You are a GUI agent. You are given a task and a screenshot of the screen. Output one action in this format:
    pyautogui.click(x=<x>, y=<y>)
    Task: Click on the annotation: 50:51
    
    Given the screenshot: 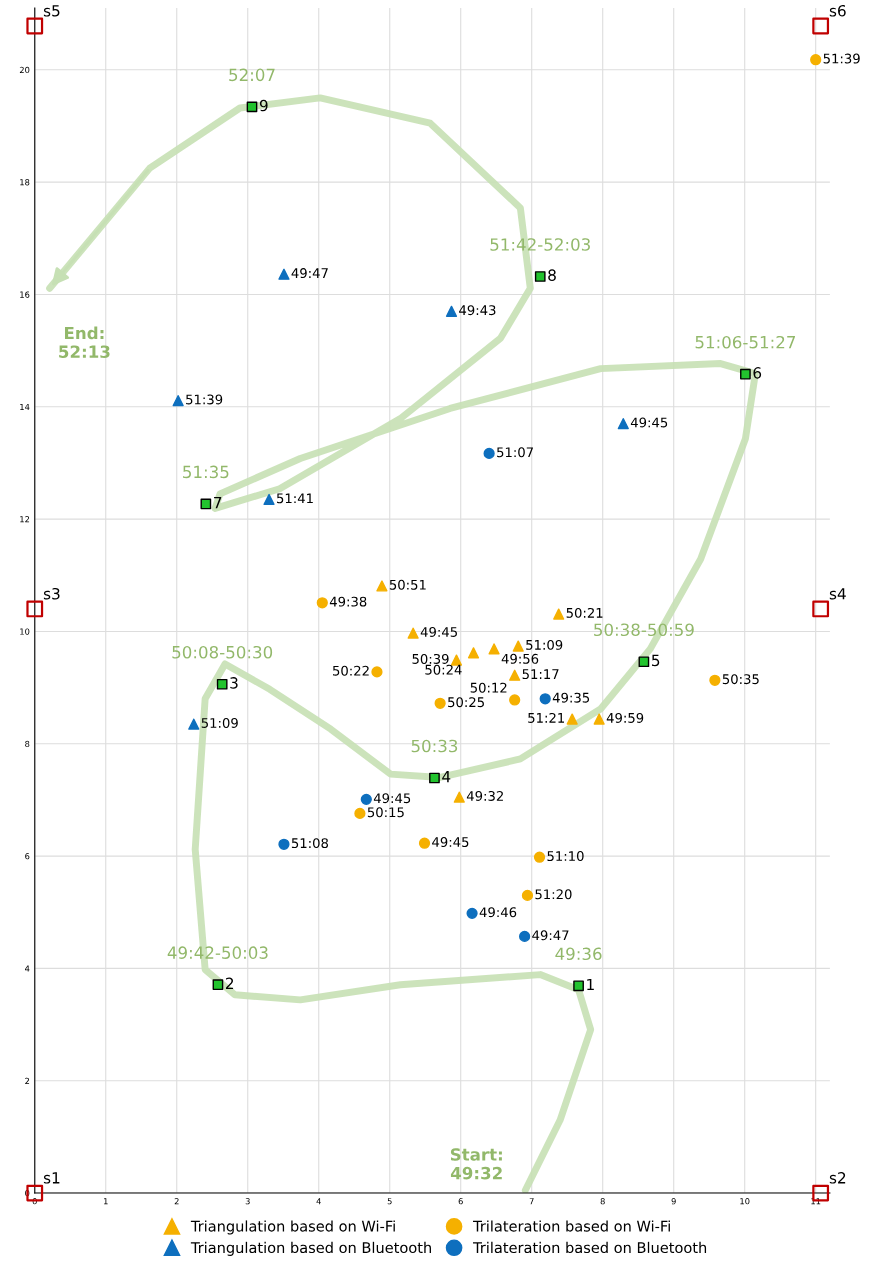 What is the action you would take?
    pyautogui.click(x=407, y=584)
    